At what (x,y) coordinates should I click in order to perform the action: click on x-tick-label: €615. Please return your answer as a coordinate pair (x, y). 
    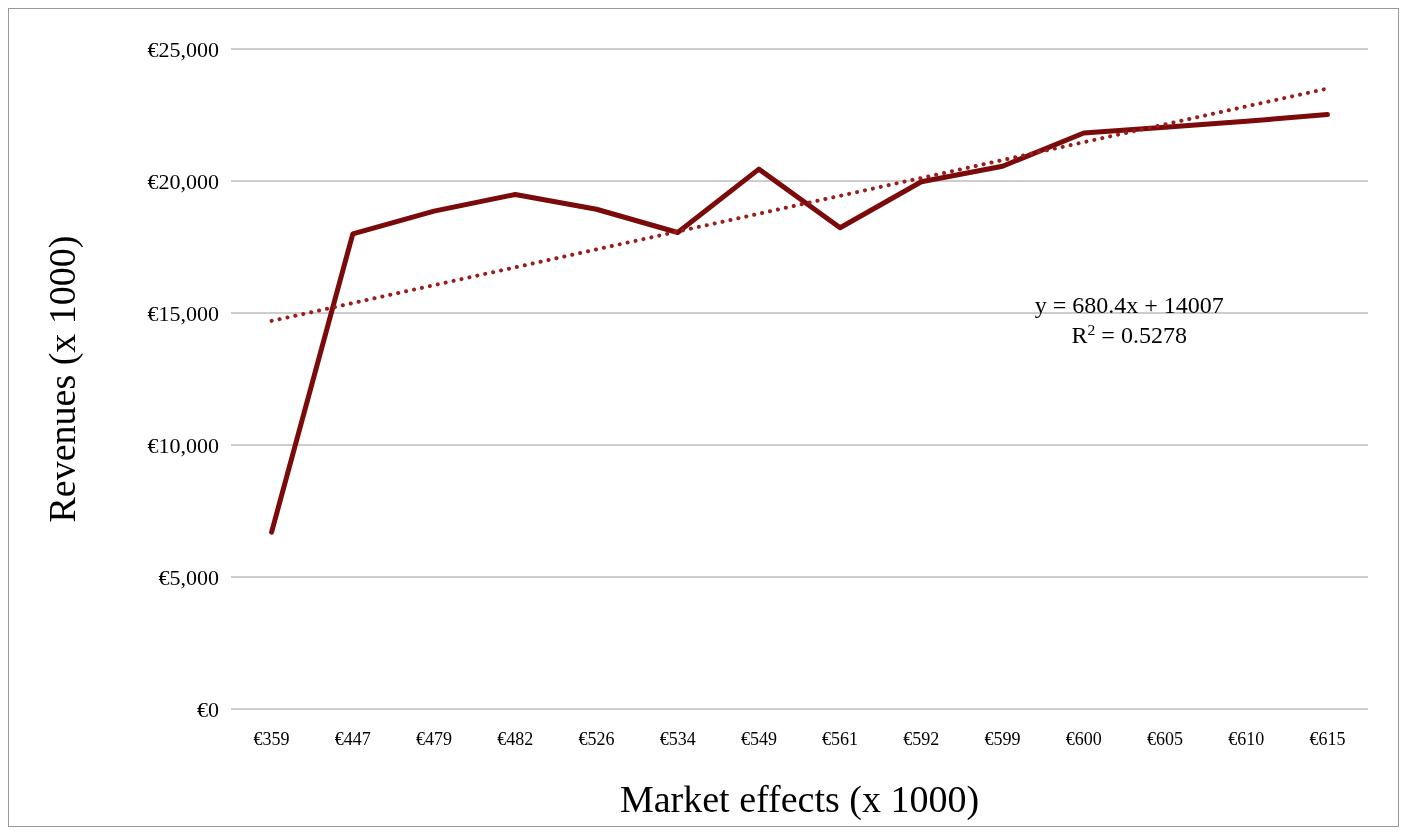
    Looking at the image, I should click on (1327, 739).